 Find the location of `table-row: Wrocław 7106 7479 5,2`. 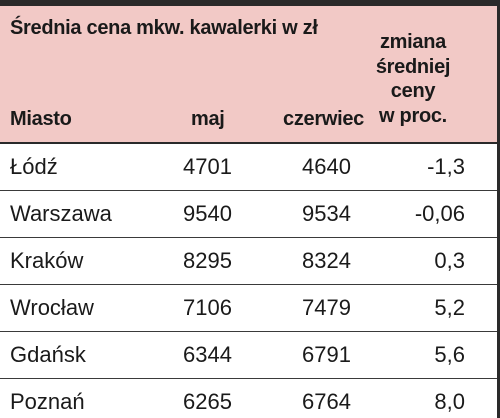

table-row: Wrocław 7106 7479 5,2 is located at coordinates (248, 308).